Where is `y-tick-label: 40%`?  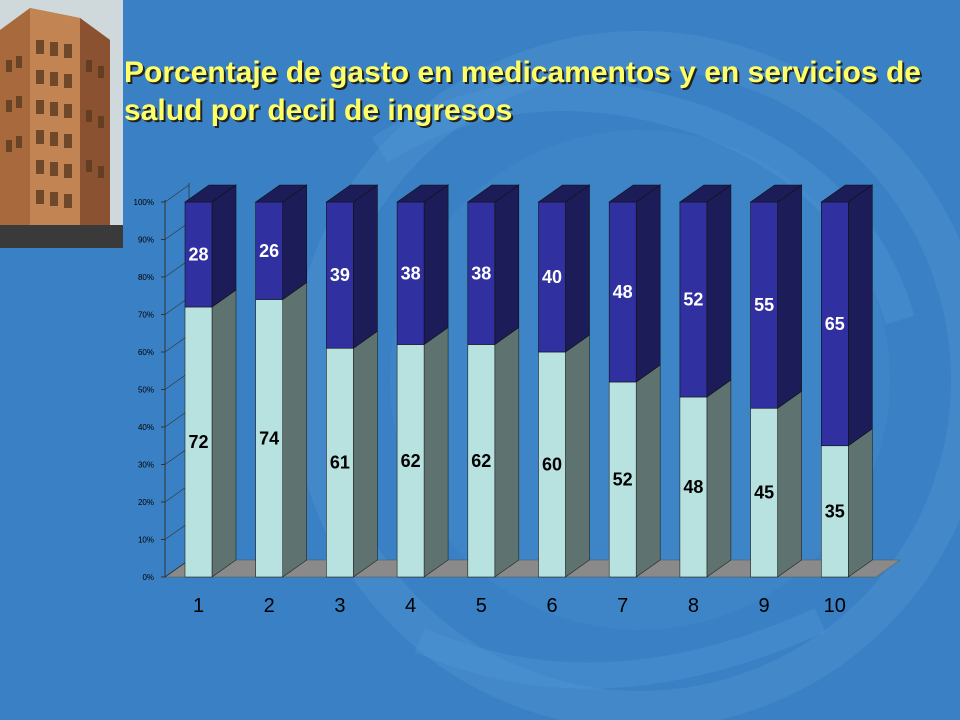 y-tick-label: 40% is located at coordinates (146, 427).